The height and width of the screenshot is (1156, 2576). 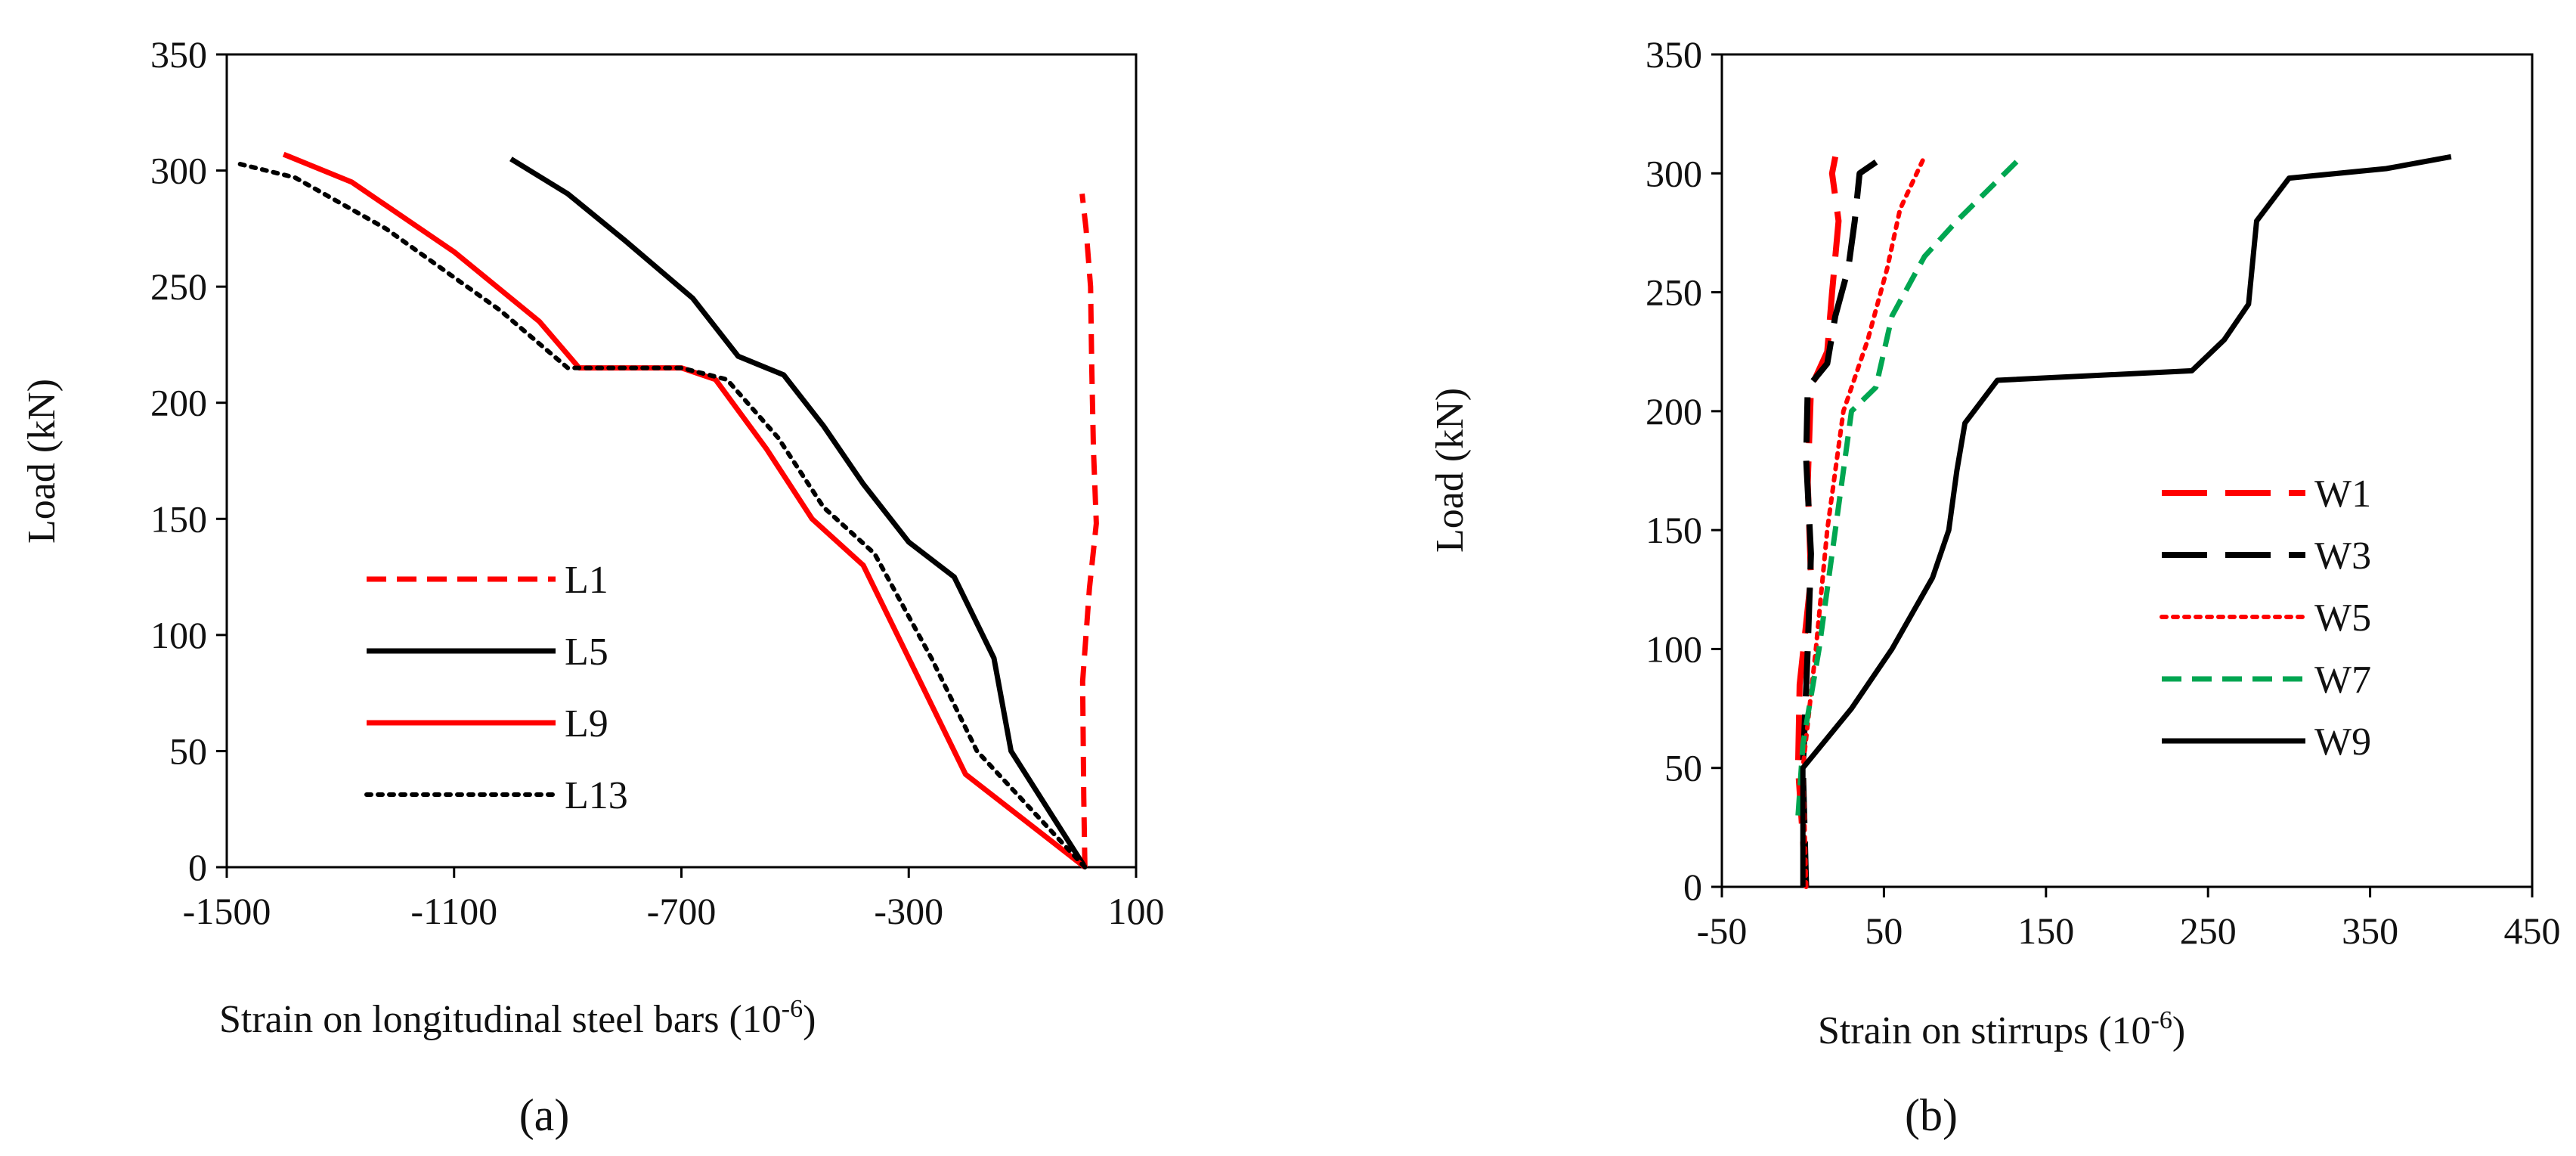 What do you see at coordinates (908, 911) in the screenshot?
I see `chart-a-x-tick-label: -300` at bounding box center [908, 911].